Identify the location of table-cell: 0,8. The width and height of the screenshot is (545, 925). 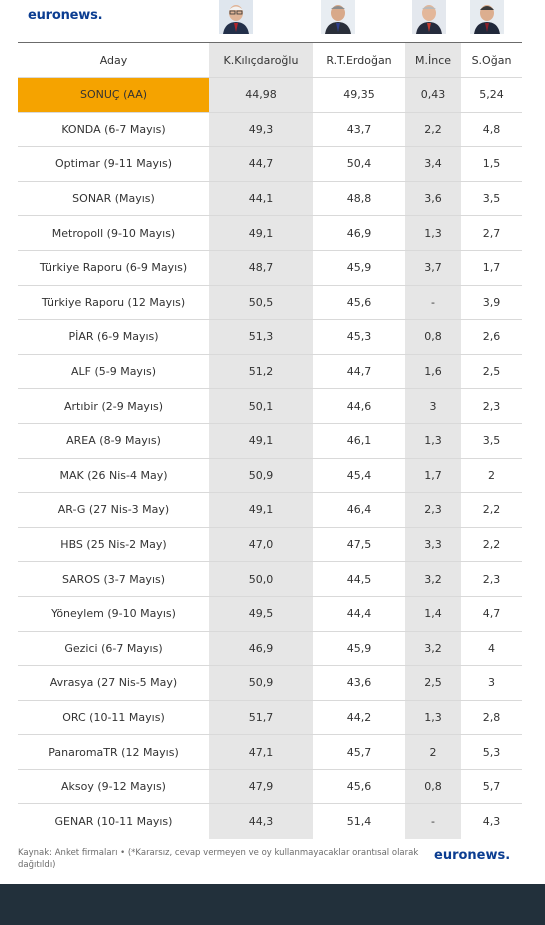
(433, 337).